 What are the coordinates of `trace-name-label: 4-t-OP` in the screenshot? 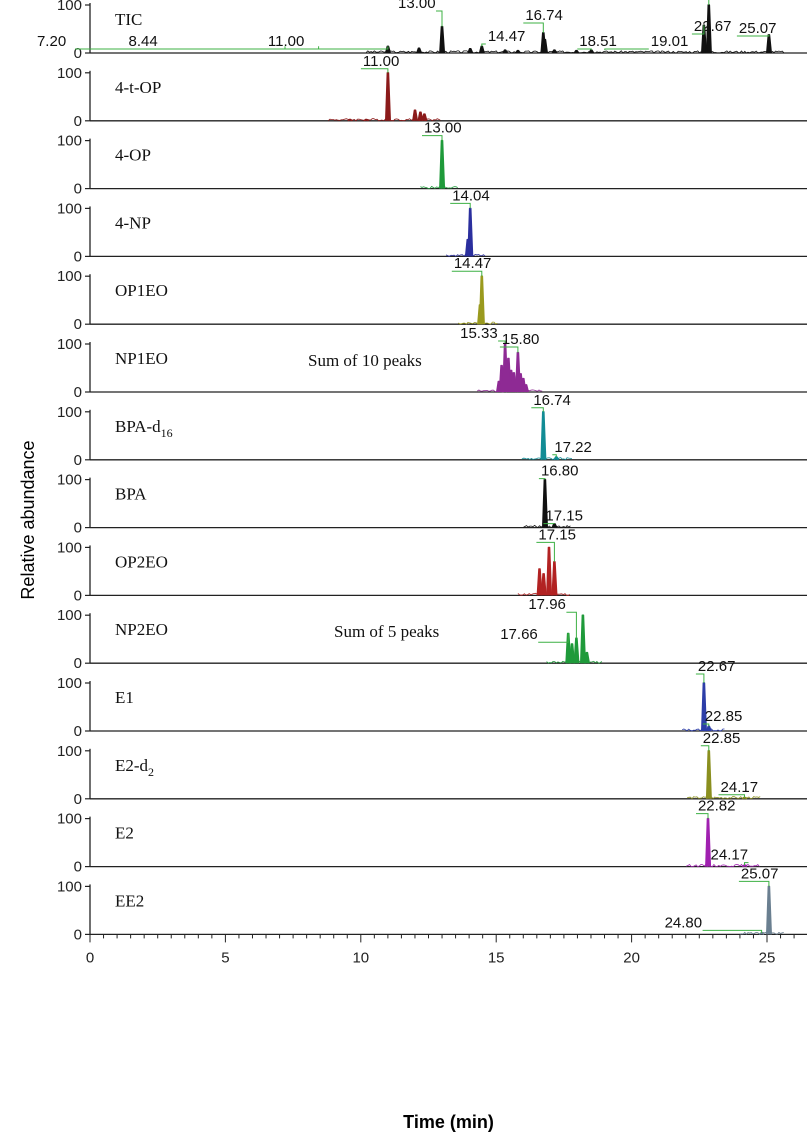 It's located at (138, 87).